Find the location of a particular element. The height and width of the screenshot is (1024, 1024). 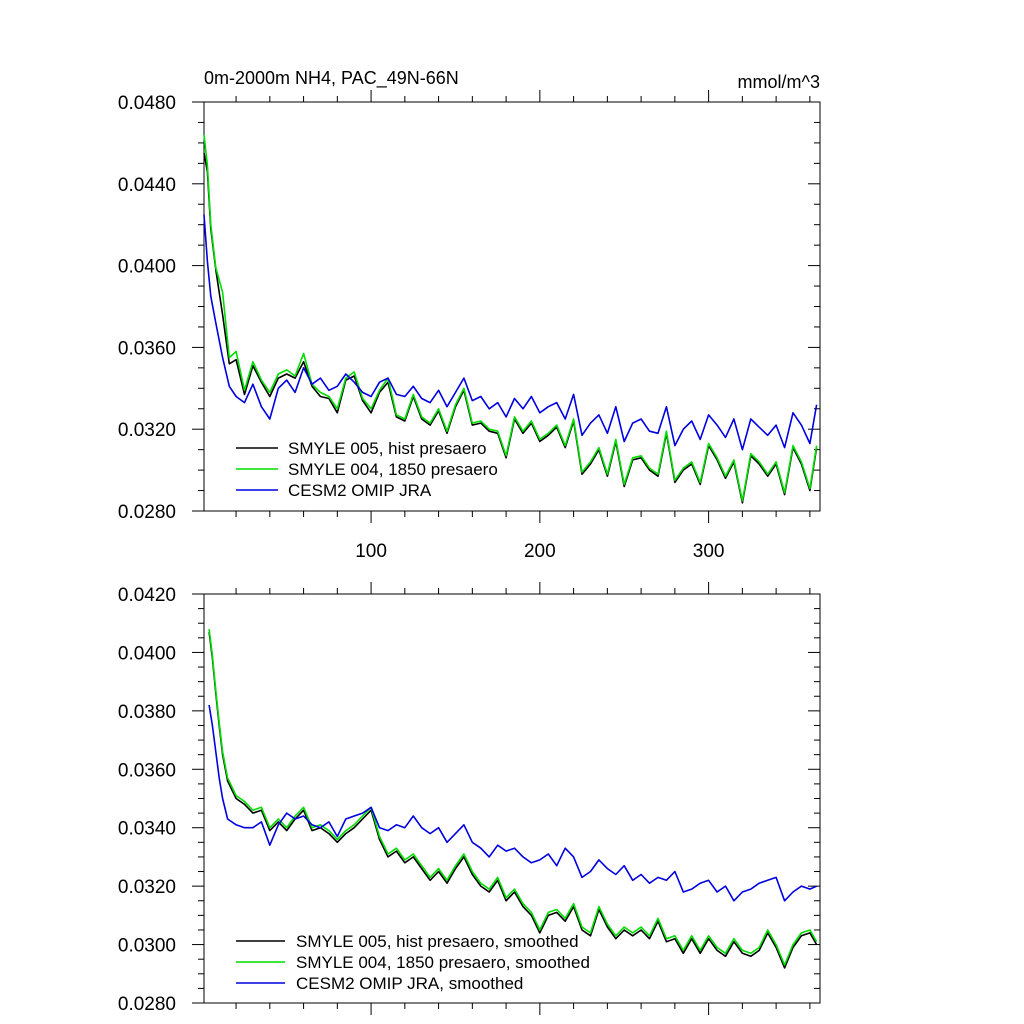

legend-label: SMYLE 004, 1850 presaero, smoothed is located at coordinates (443, 962).